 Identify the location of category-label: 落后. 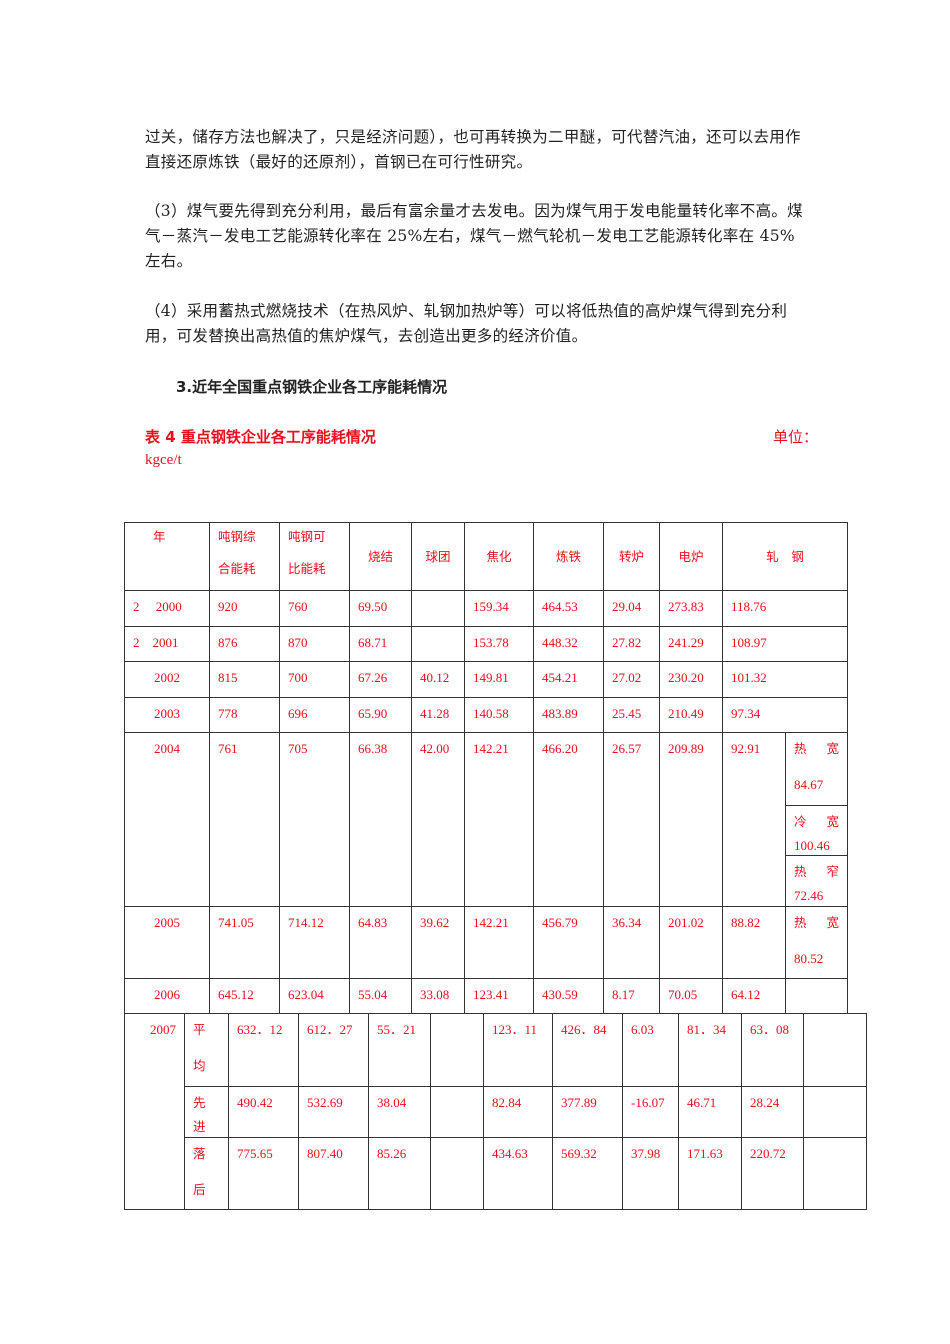
(206, 1173).